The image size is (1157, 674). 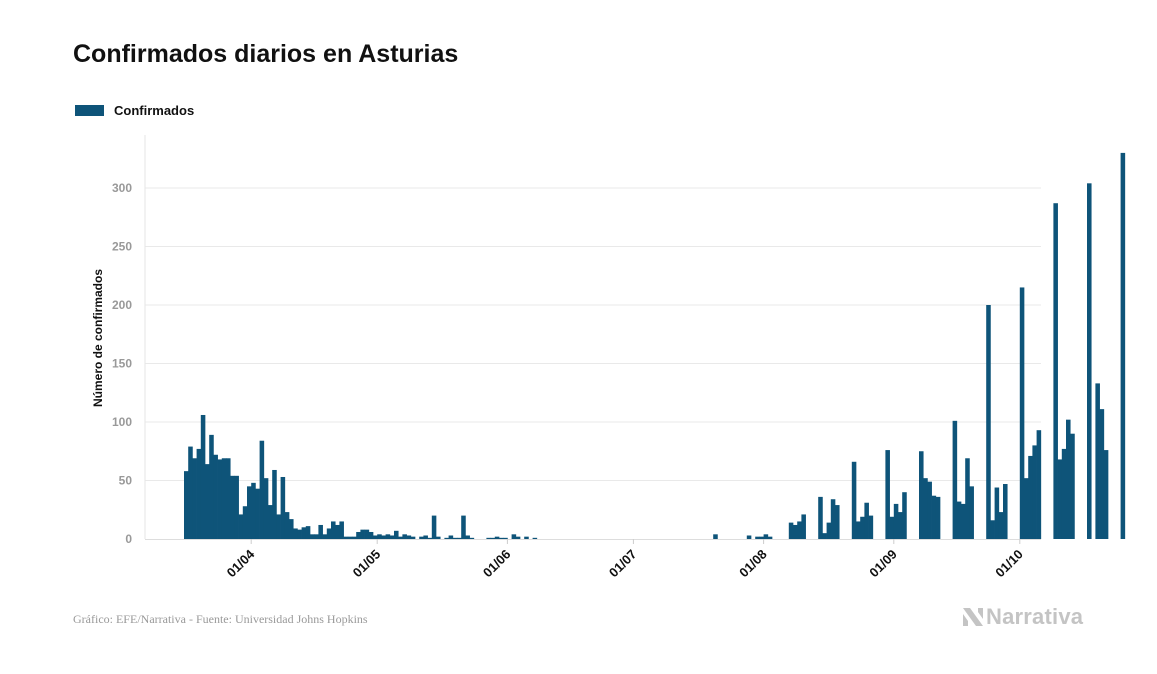 I want to click on legend-swatch, so click(x=89, y=110).